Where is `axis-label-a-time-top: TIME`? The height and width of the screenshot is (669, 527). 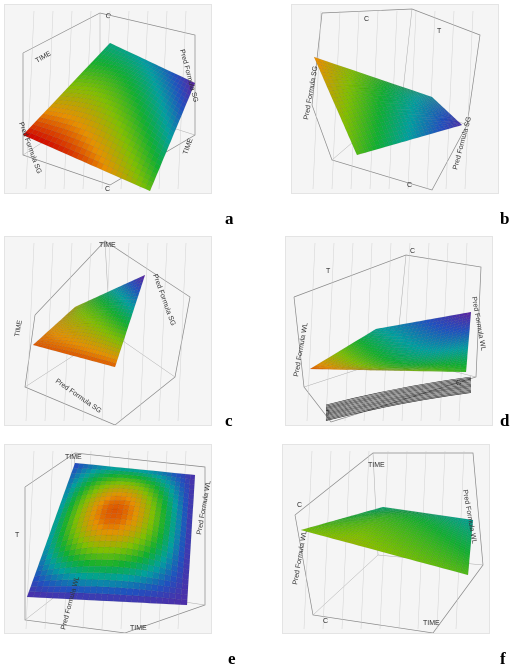
axis-label-a-time-top: TIME is located at coordinates (44, 57).